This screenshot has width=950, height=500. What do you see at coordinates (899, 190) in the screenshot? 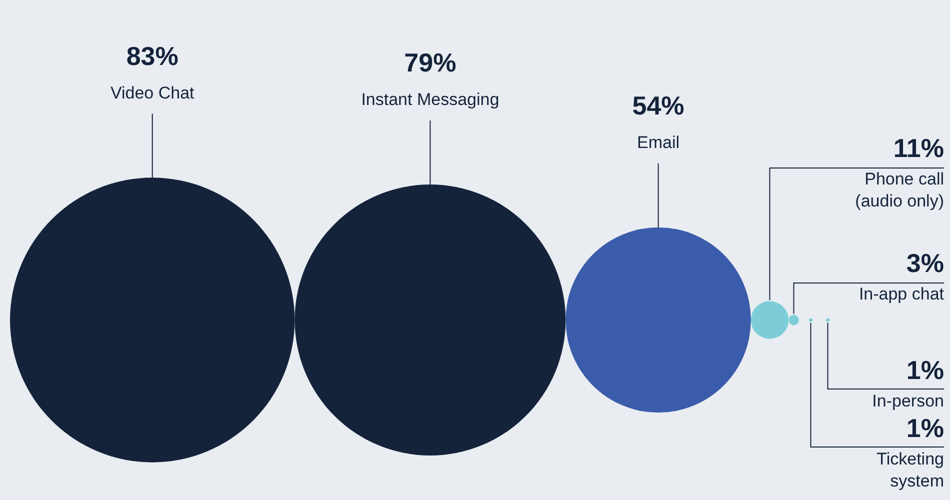
I see `category-label: Phone call (audio only)` at bounding box center [899, 190].